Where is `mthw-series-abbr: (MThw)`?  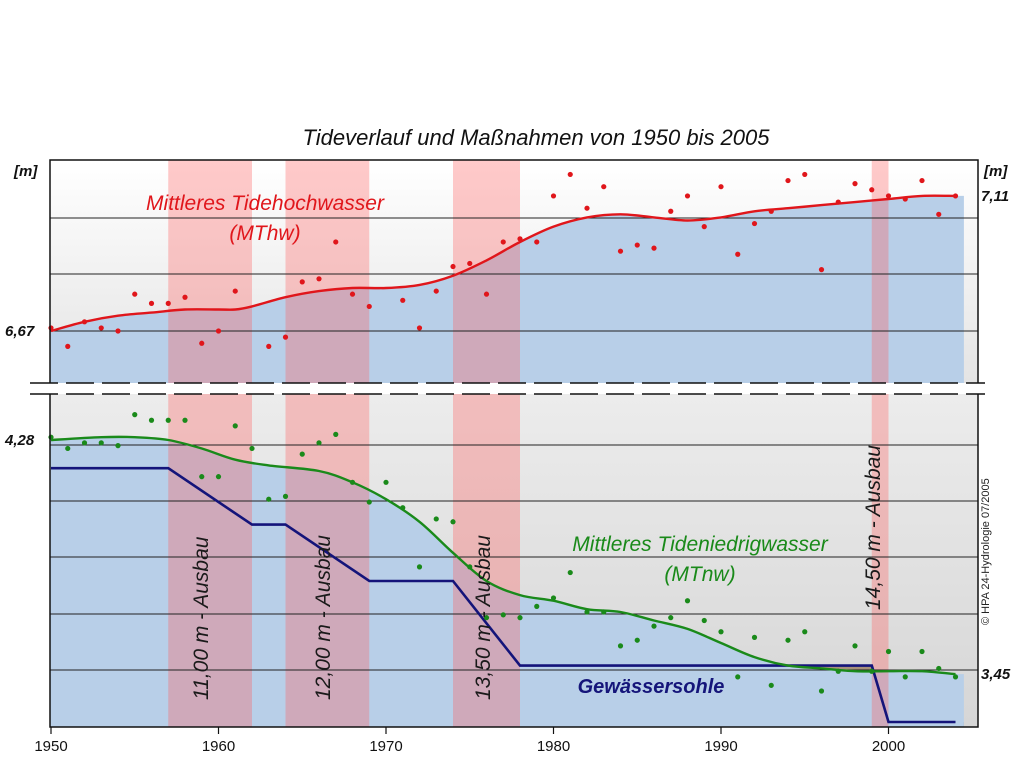 mthw-series-abbr: (MThw) is located at coordinates (264, 233).